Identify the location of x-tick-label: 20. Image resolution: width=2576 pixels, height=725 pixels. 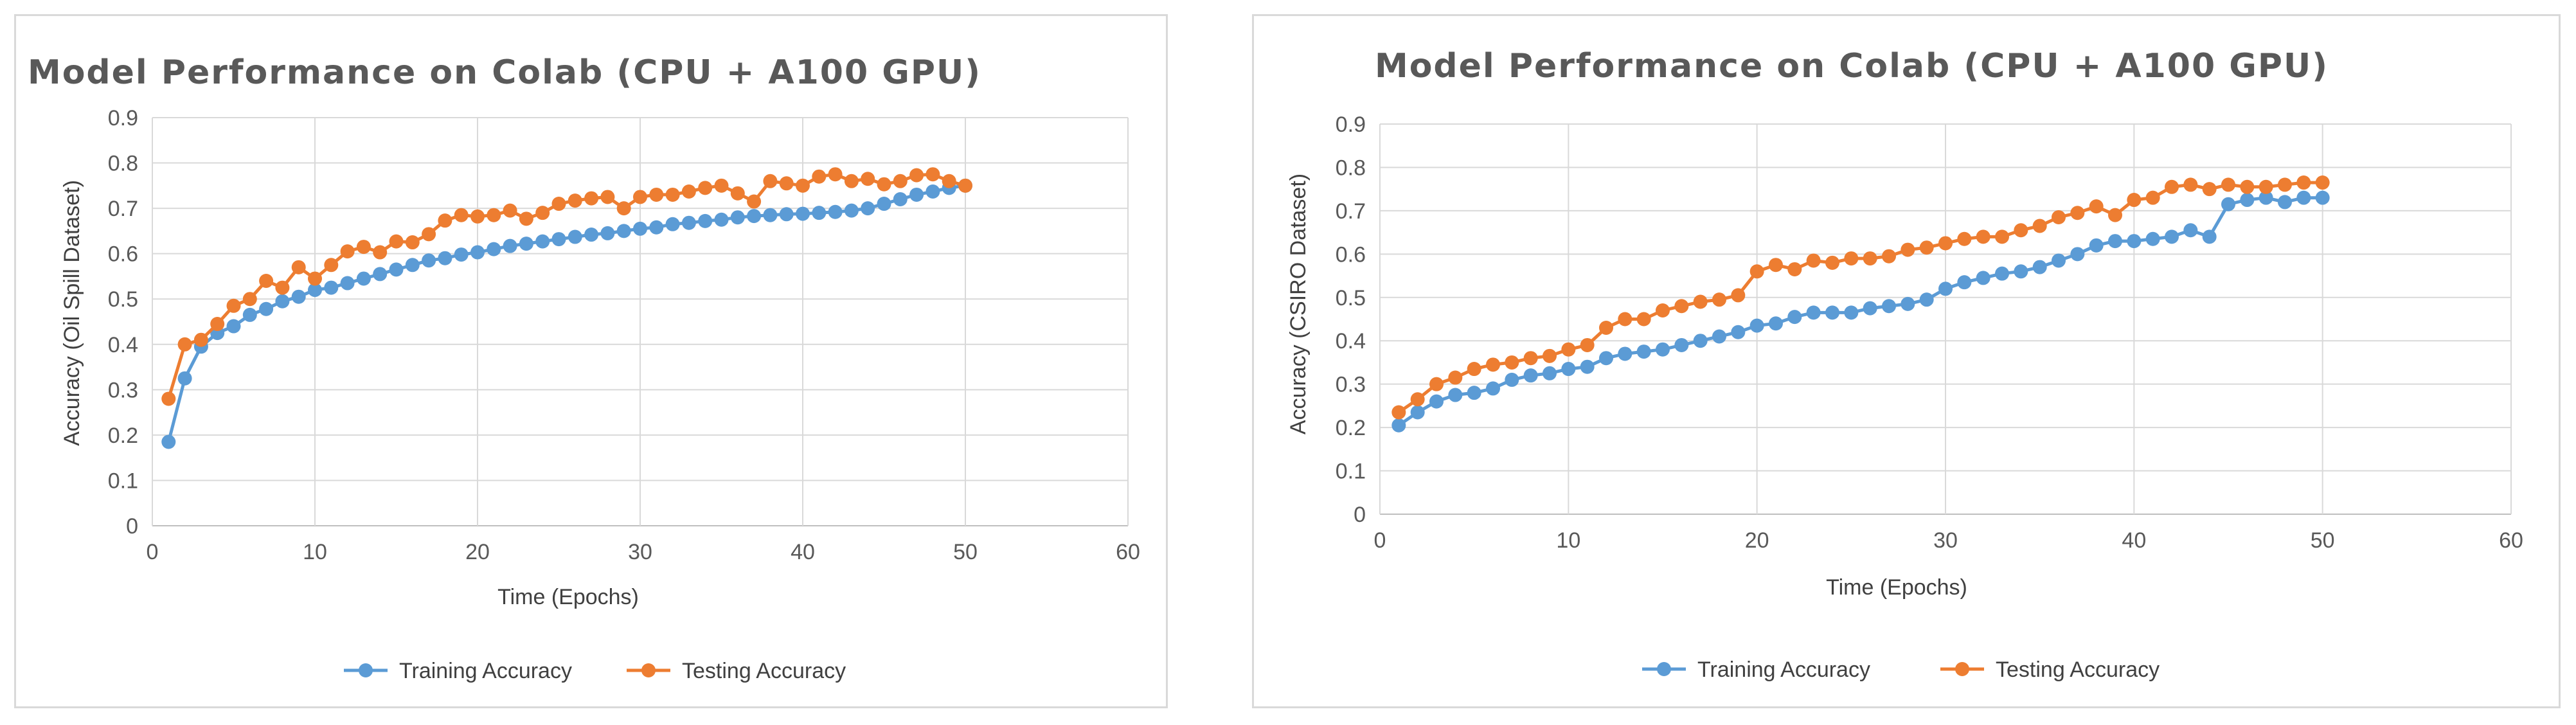
(477, 552).